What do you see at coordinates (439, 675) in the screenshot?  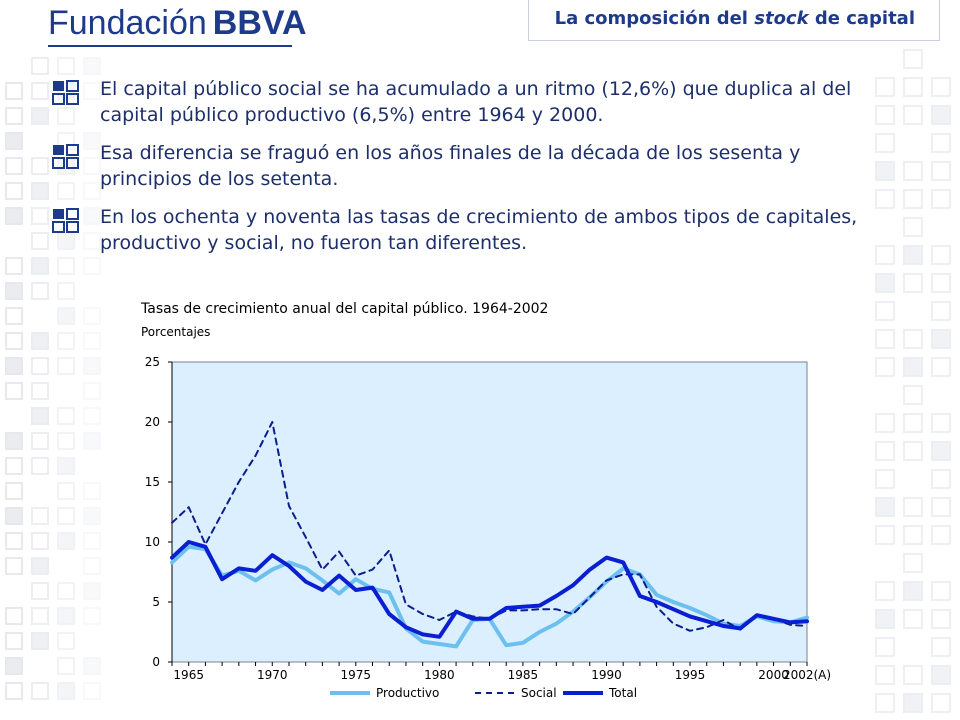 I see `x-tick-label: 1980` at bounding box center [439, 675].